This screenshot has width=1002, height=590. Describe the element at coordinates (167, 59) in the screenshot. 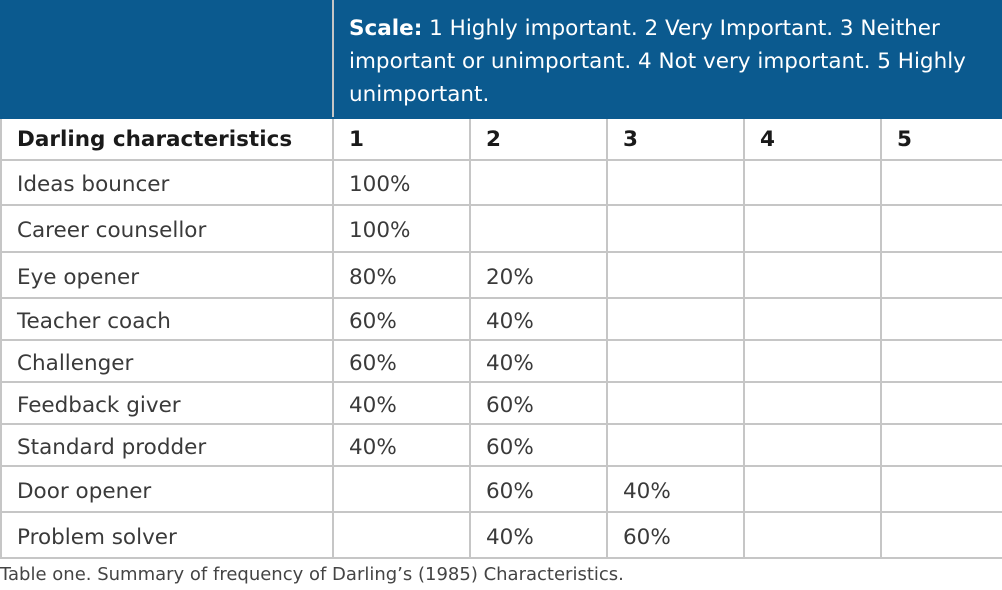

I see `scale-row-blank-cell` at that location.